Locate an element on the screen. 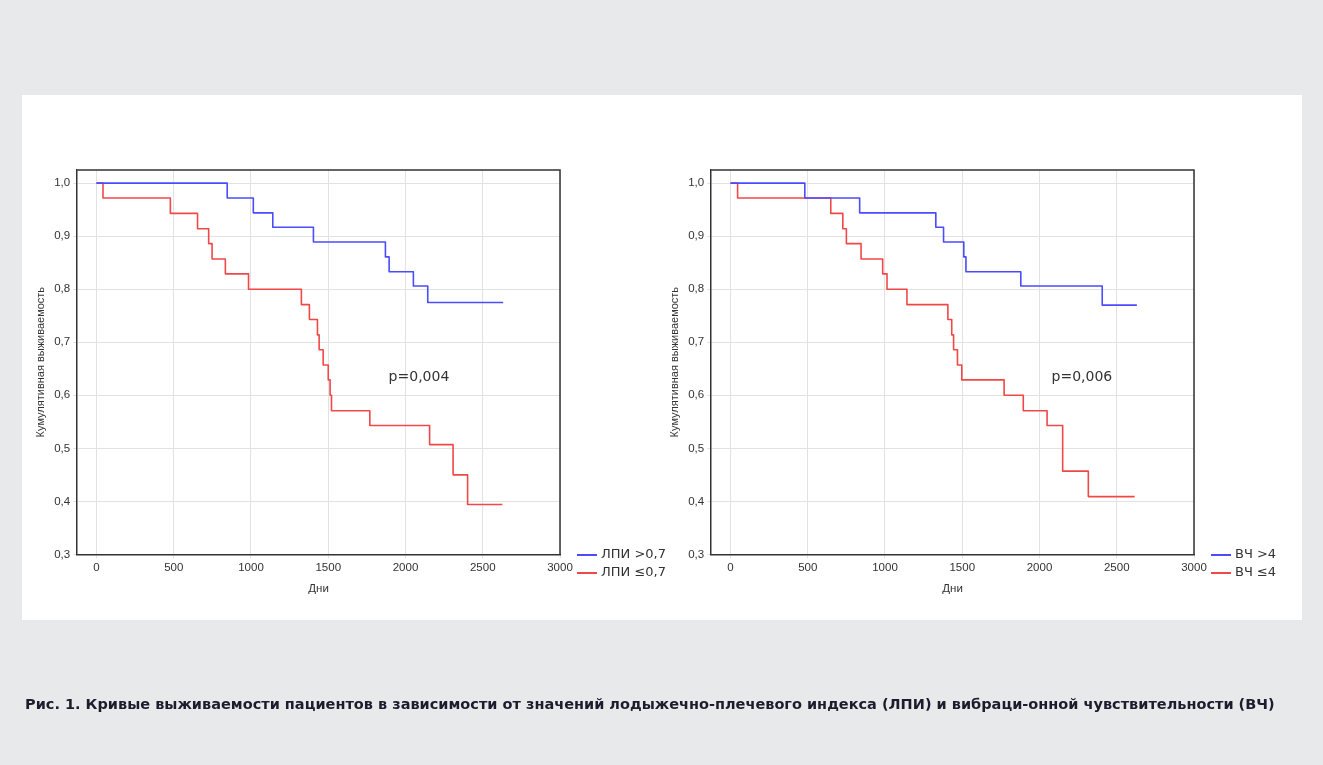 The image size is (1323, 765). annotation: p=0,006 is located at coordinates (1082, 376).